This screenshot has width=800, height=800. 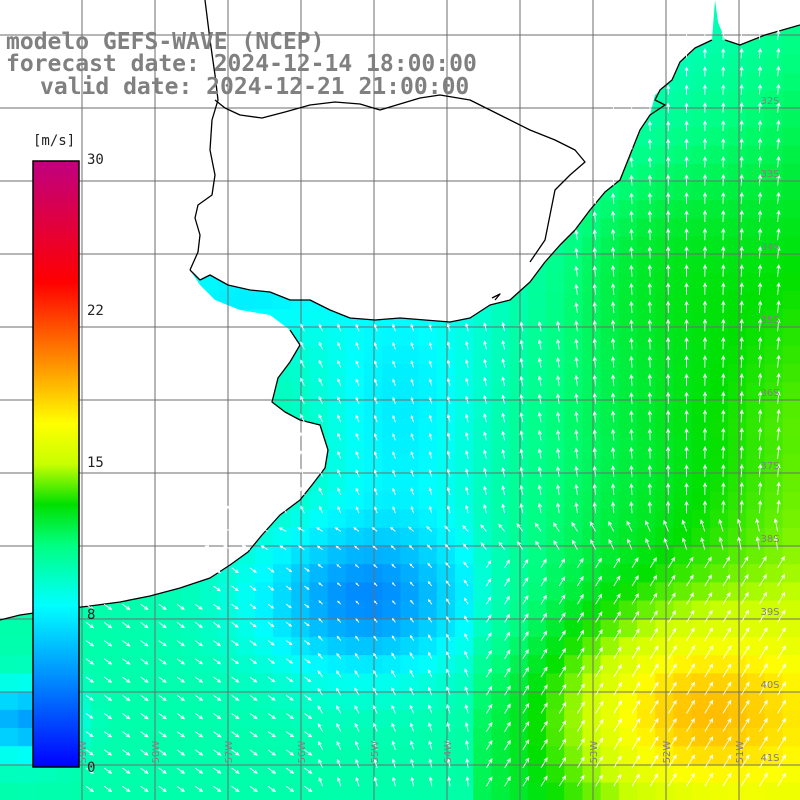 What do you see at coordinates (375, 752) in the screenshot?
I see `longitude-label: 55W` at bounding box center [375, 752].